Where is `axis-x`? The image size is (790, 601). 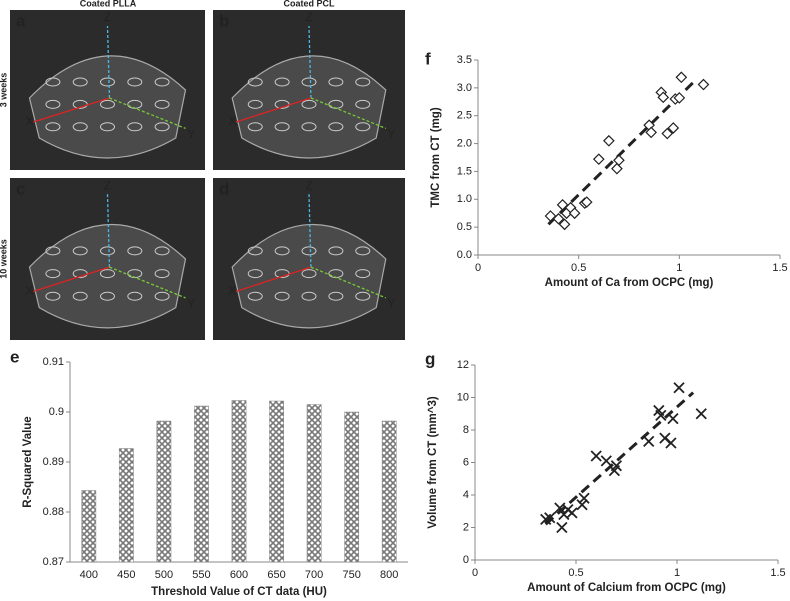
axis-x is located at coordinates (273, 110).